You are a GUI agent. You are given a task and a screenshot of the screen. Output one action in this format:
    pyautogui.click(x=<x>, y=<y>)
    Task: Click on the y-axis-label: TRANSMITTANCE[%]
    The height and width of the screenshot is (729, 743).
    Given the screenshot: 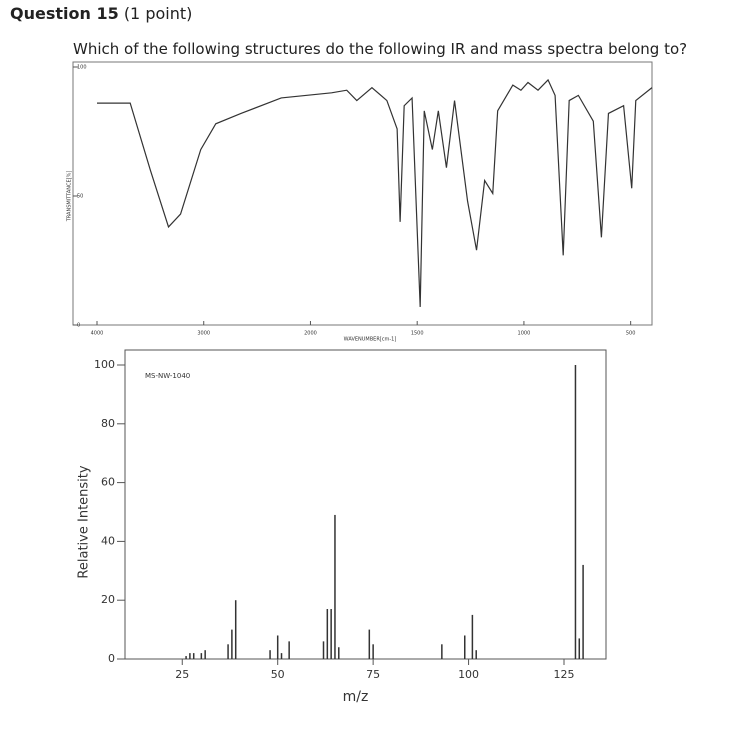 What is the action you would take?
    pyautogui.click(x=70, y=197)
    